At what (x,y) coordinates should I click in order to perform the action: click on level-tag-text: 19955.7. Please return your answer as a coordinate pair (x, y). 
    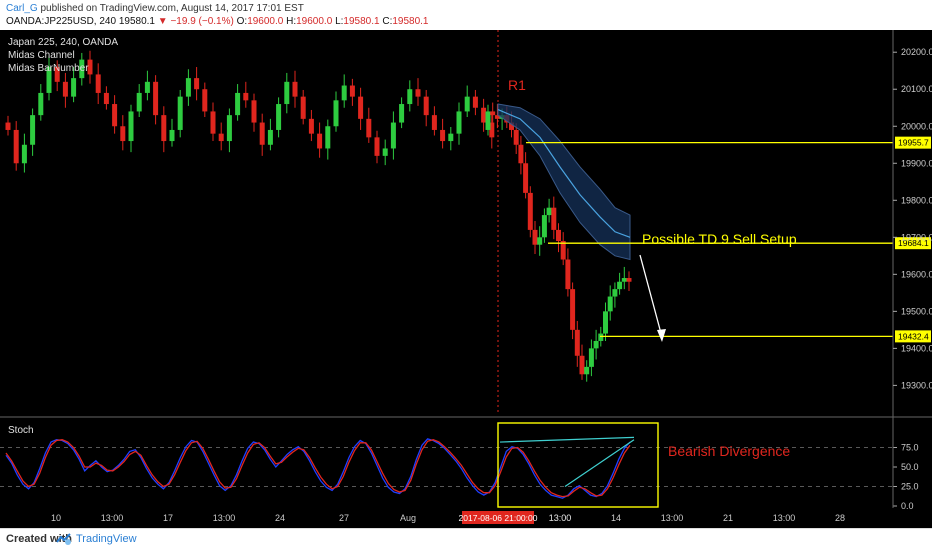
    Looking at the image, I should click on (913, 143).